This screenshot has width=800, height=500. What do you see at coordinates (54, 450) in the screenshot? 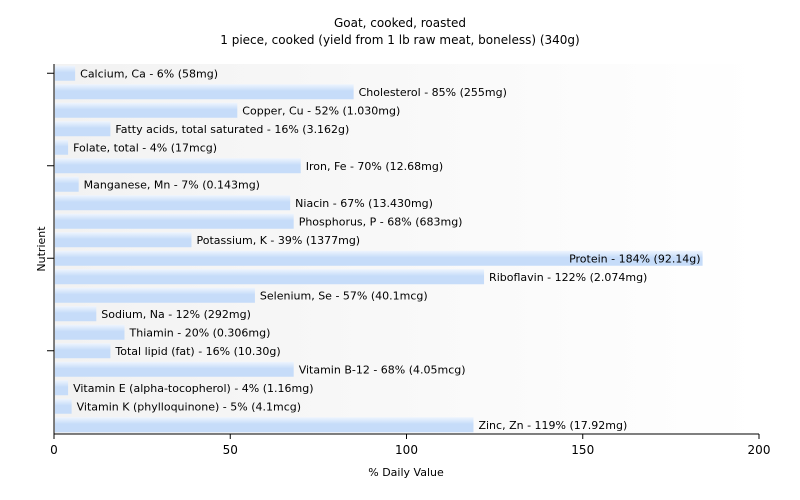
I see `x-tick-label-1: 0` at bounding box center [54, 450].